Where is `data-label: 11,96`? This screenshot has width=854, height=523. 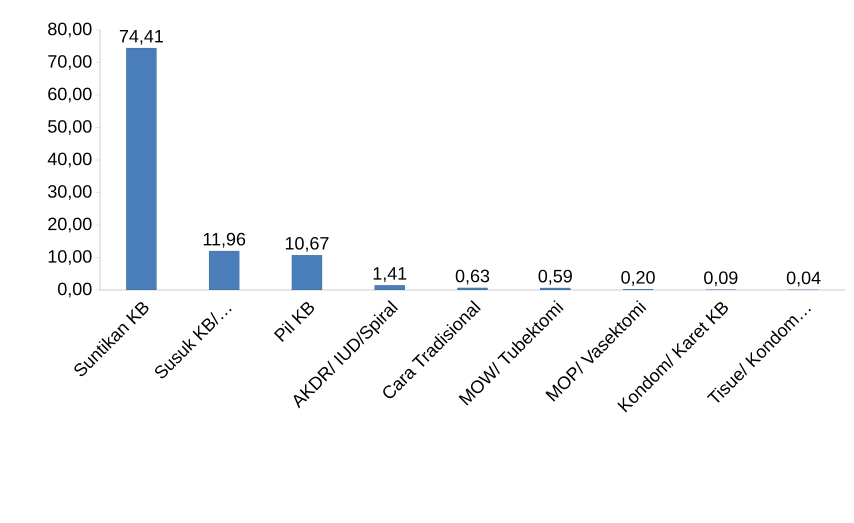
data-label: 11,96 is located at coordinates (225, 240).